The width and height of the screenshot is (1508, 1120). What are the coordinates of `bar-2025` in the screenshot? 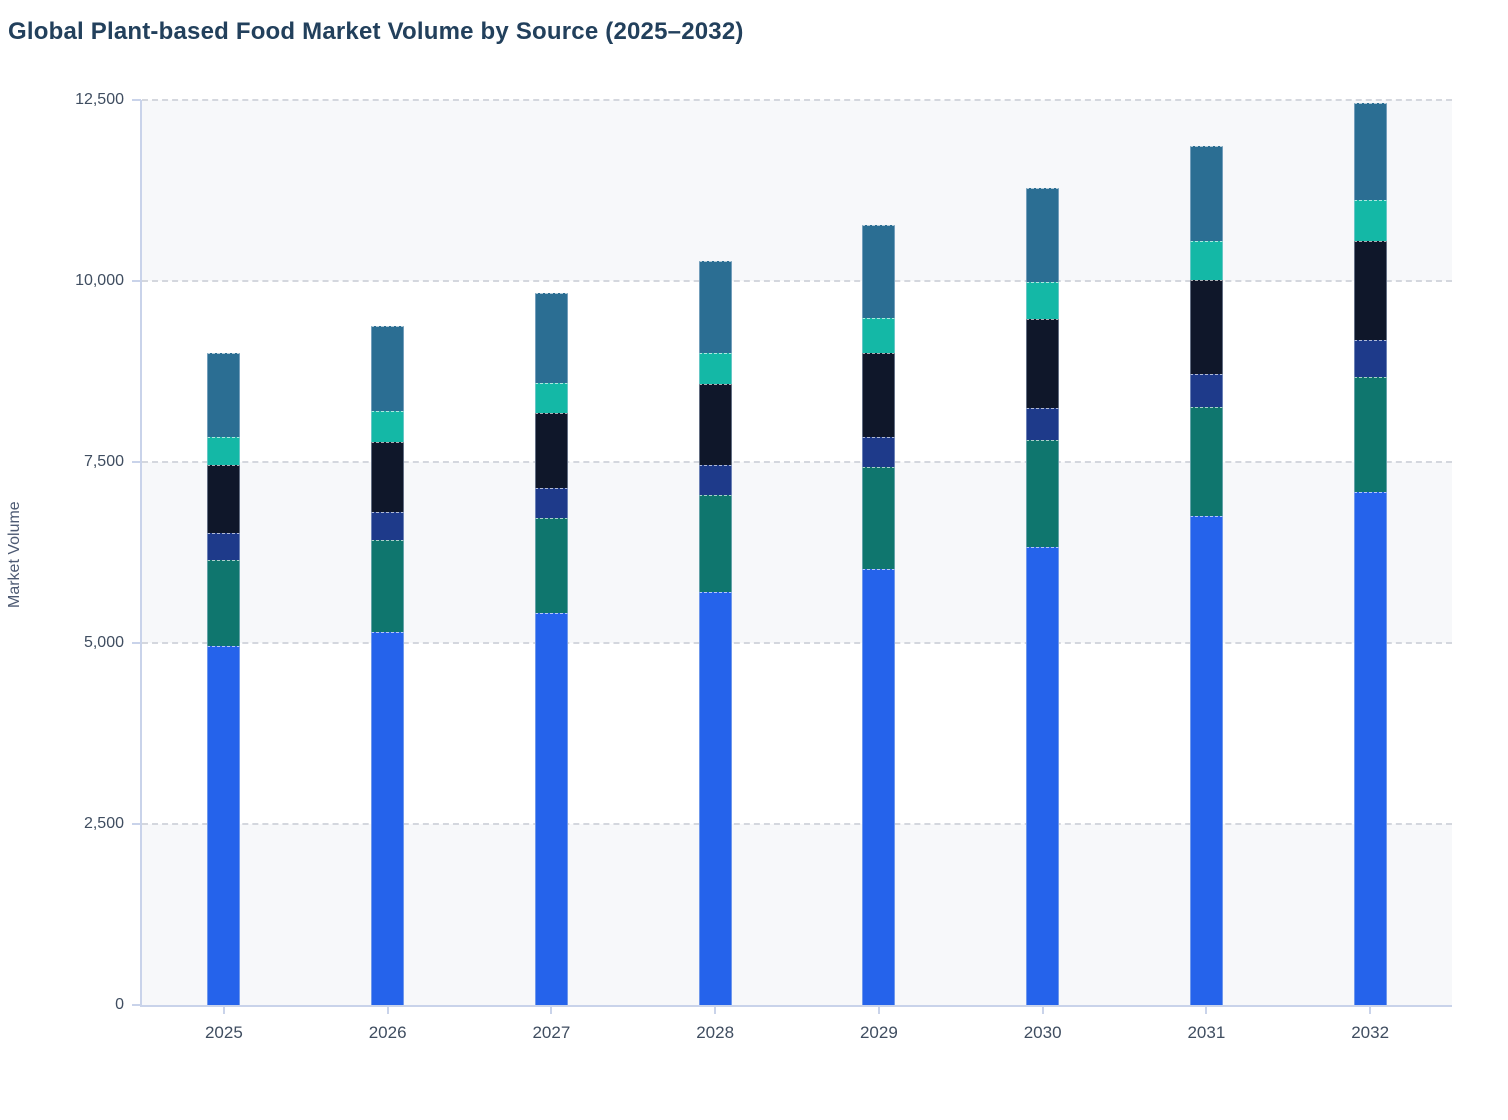 It's located at (224, 678).